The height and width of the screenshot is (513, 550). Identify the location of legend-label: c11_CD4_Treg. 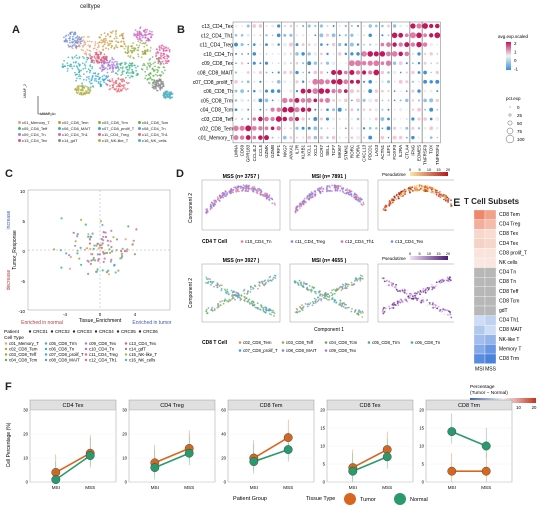
(115, 134).